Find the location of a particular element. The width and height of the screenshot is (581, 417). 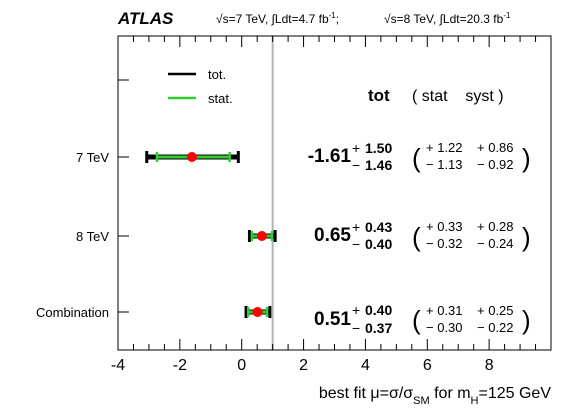

value-7tev: -1.61 is located at coordinates (330, 156).